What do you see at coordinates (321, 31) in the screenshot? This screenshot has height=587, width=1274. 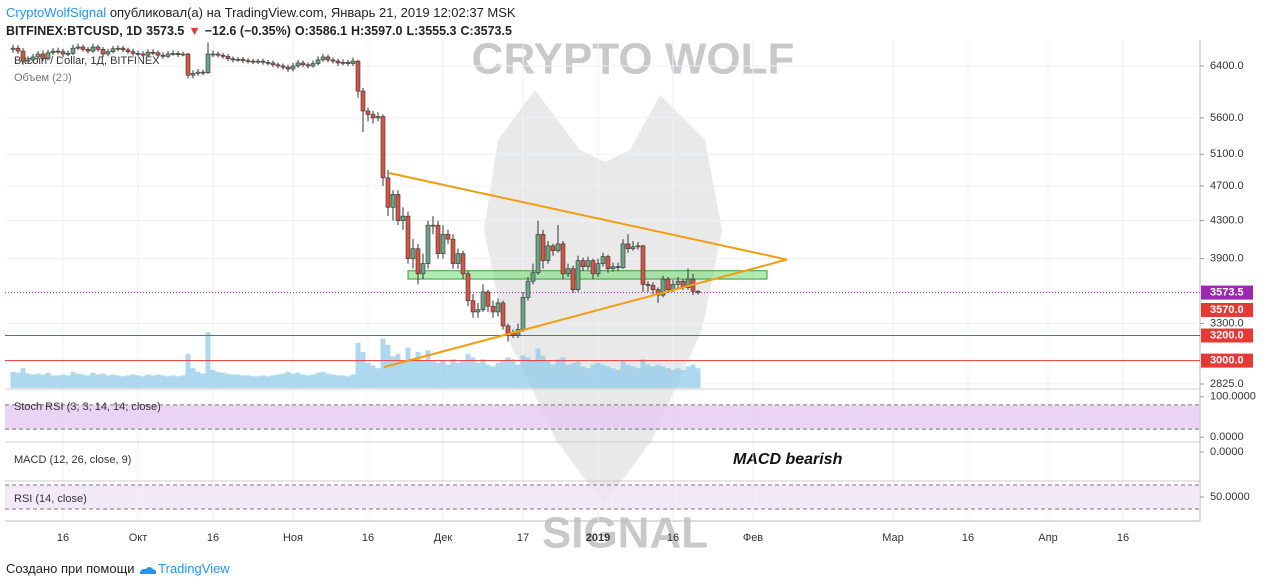 I see `ohlc: O:3586.1` at bounding box center [321, 31].